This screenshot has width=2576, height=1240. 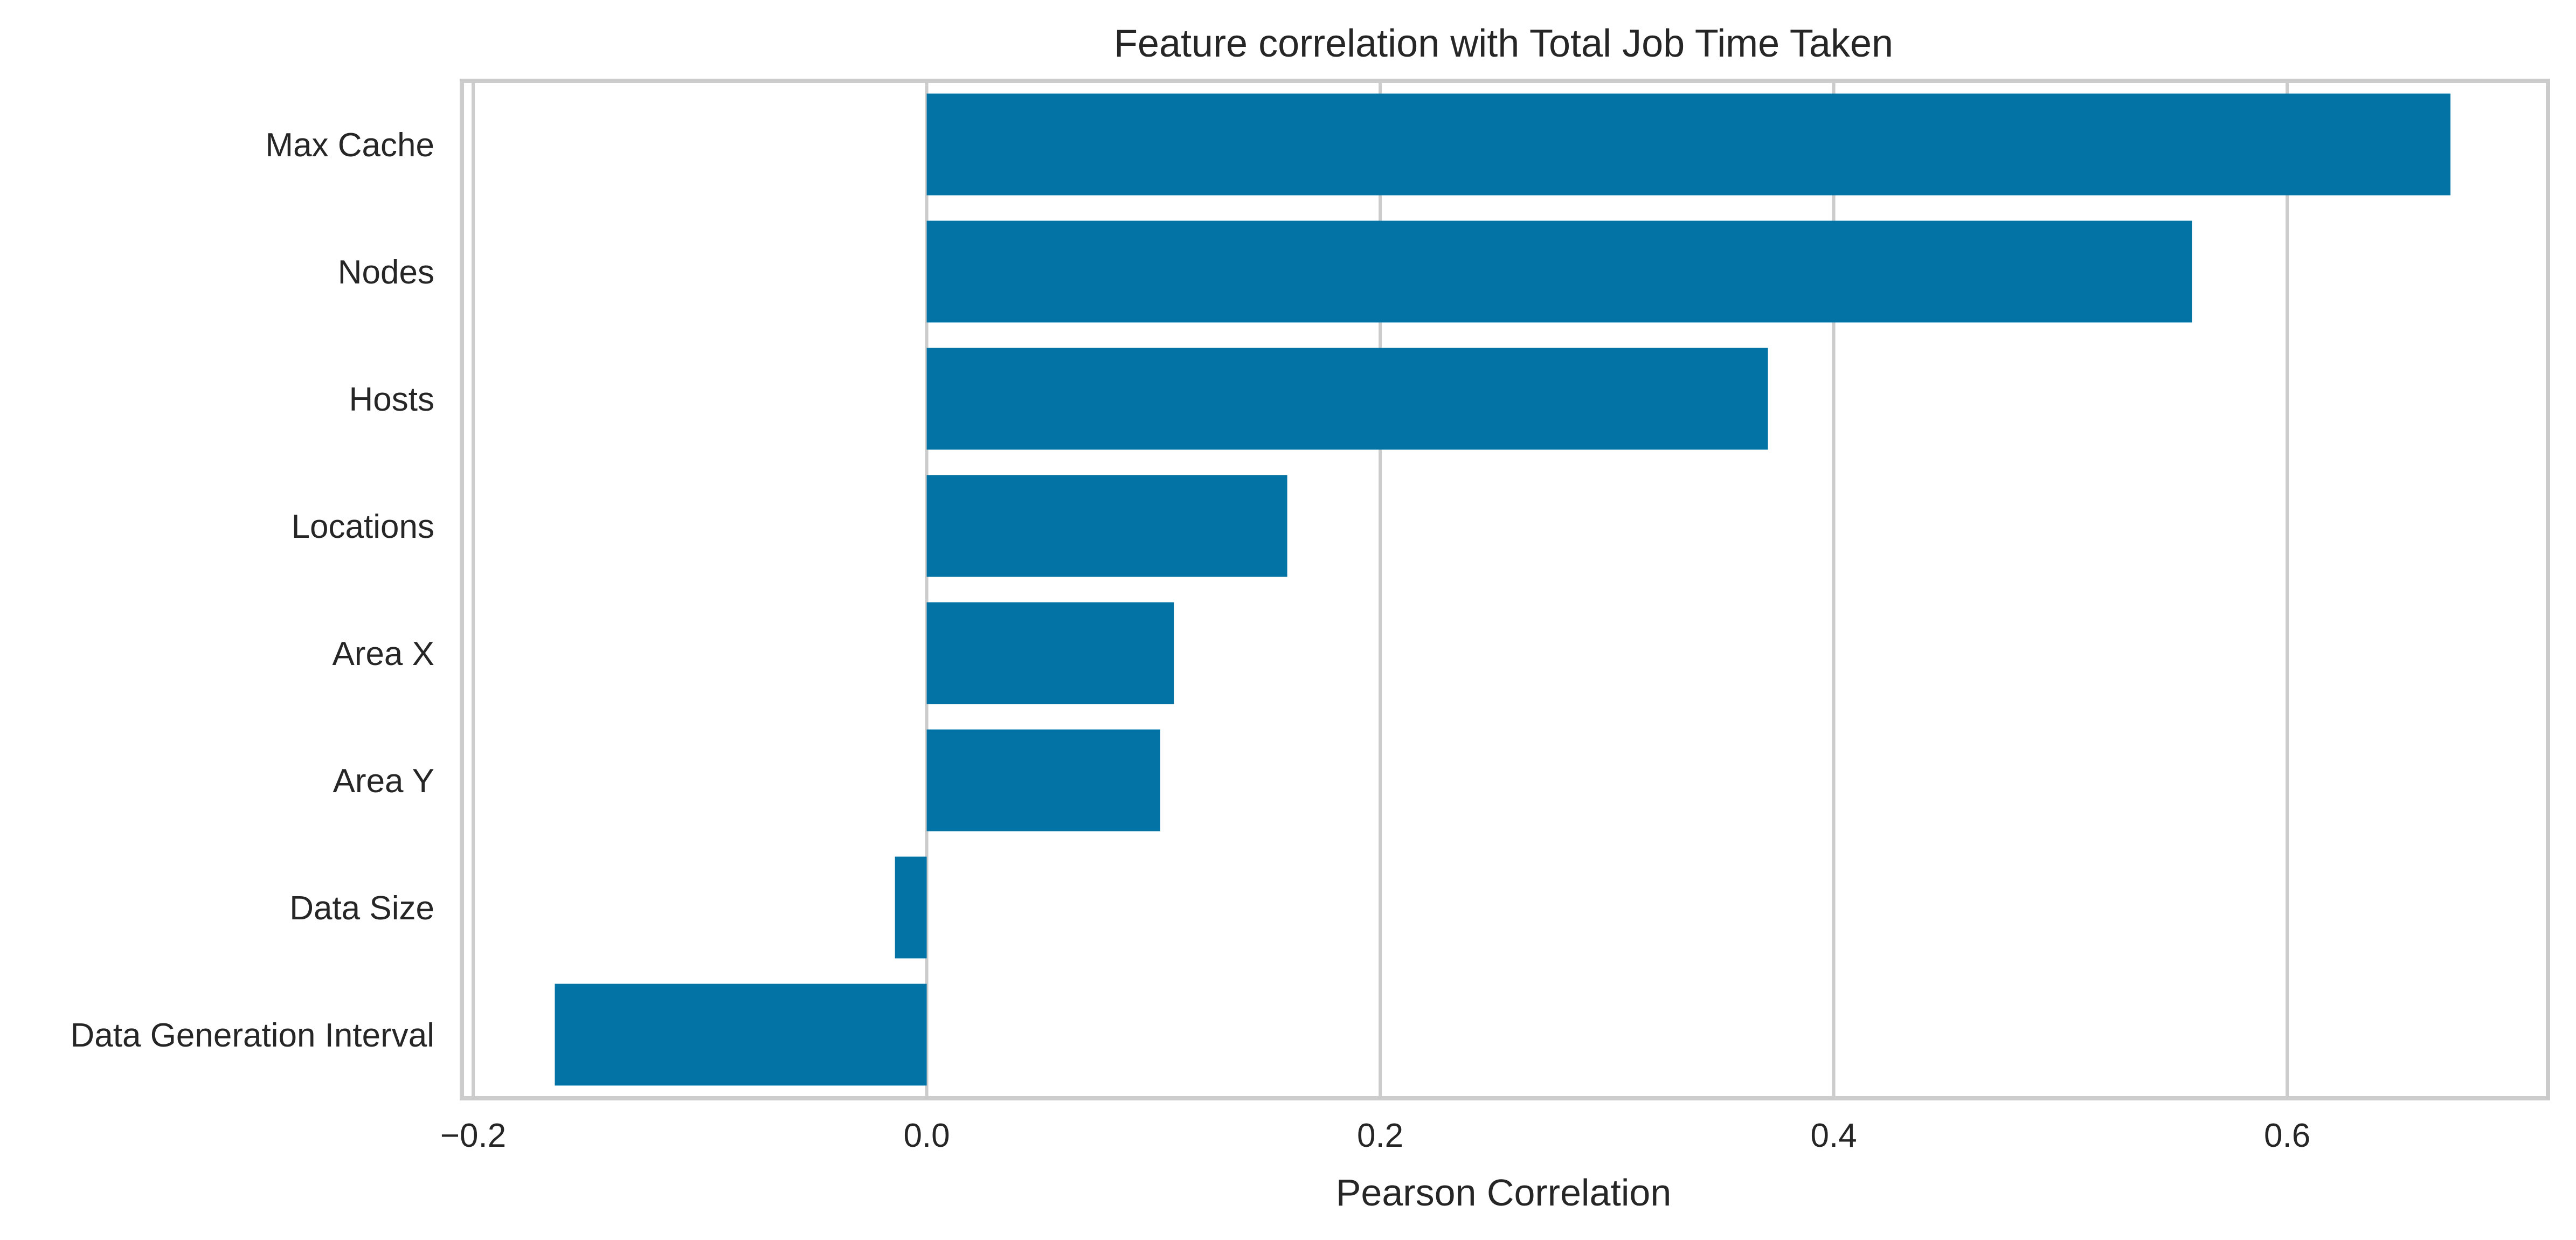 I want to click on y-category-label: Area Y, so click(x=383, y=782).